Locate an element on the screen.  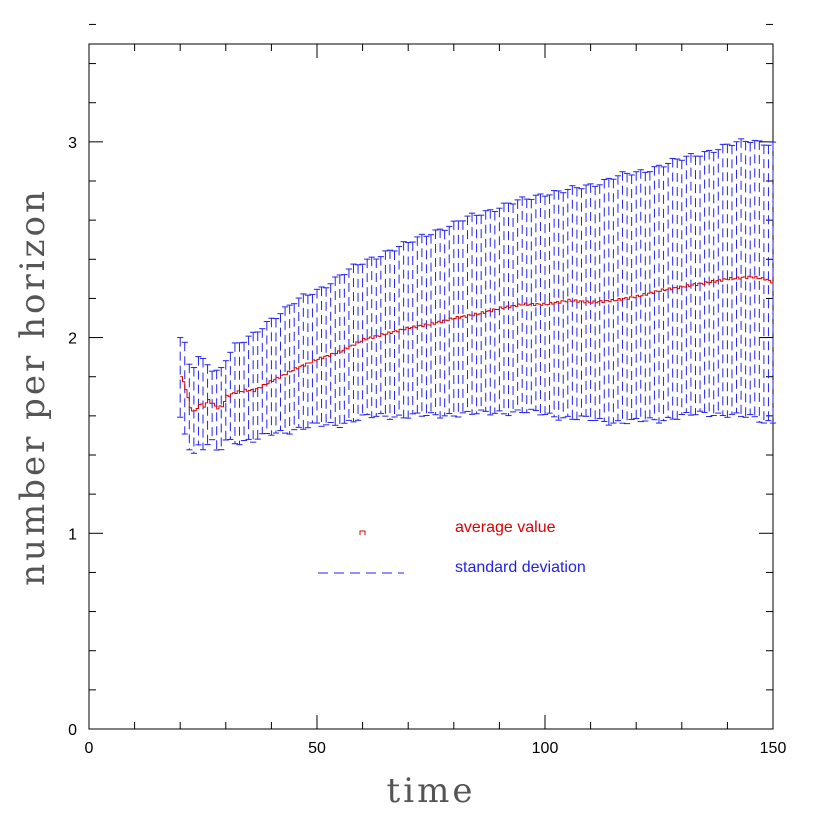
legend: average value standard deviation is located at coordinates (452, 547).